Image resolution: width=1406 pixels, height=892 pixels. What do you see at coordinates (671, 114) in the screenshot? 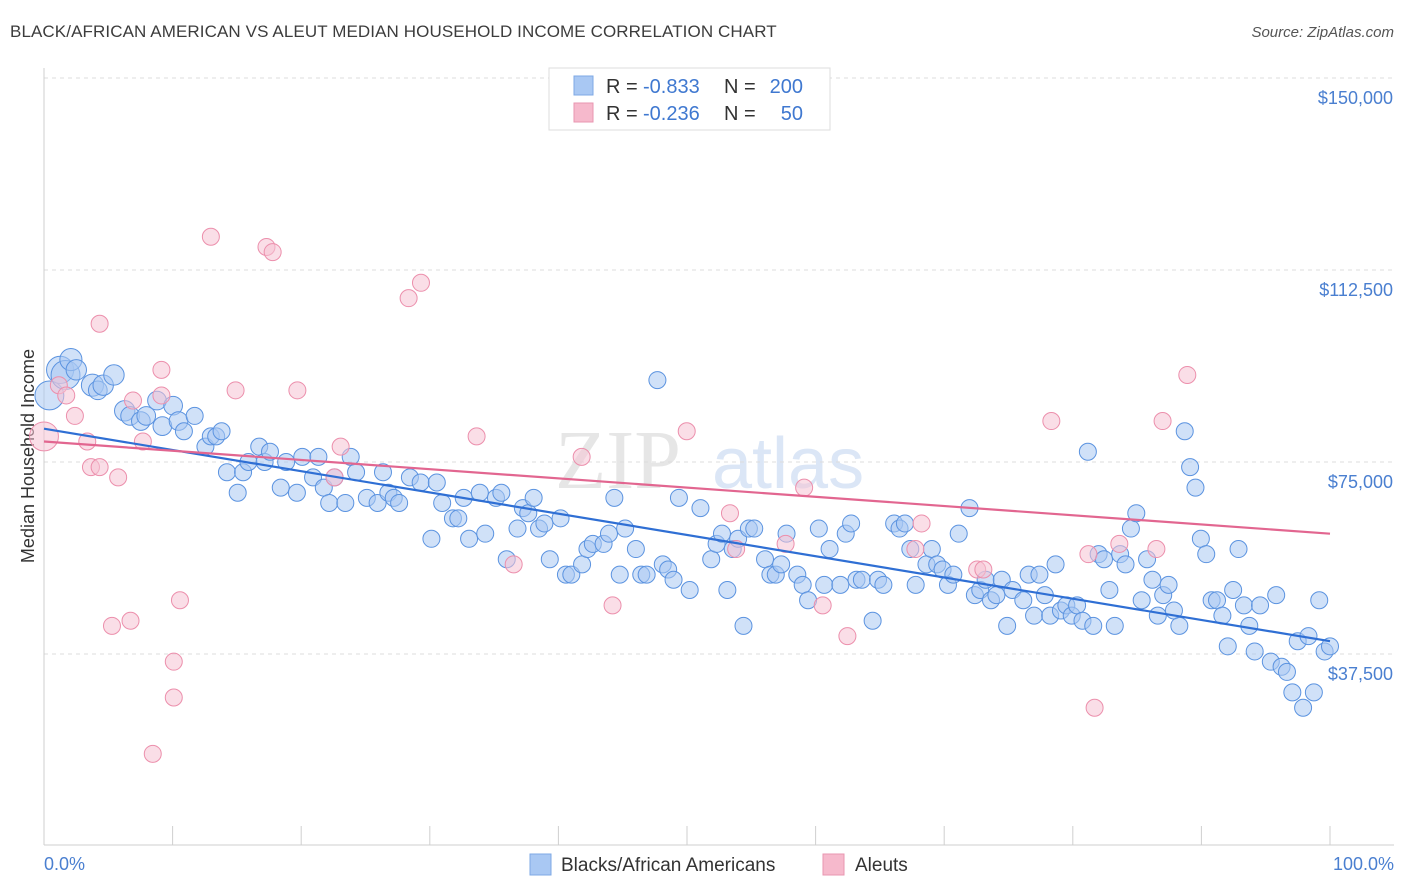
I see `legend-r-value-2: -0.236` at bounding box center [671, 114].